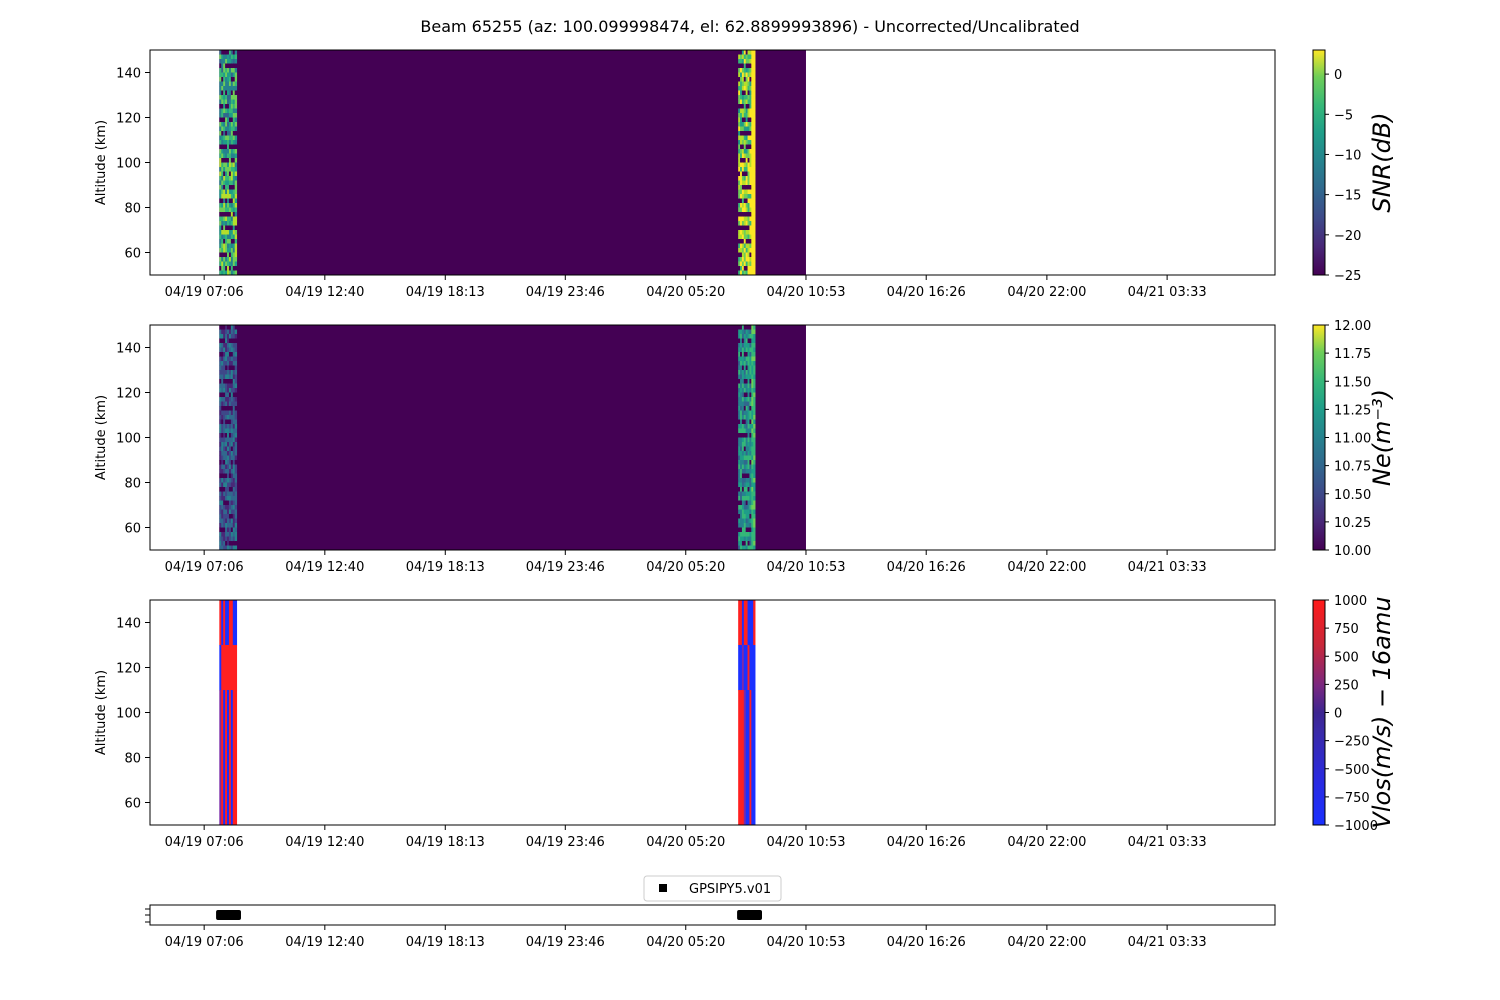 Image resolution: width=1500 pixels, height=1000 pixels. I want to click on vlos-colorbar-label: Vlos(m/s) − 16amu, so click(1382, 712).